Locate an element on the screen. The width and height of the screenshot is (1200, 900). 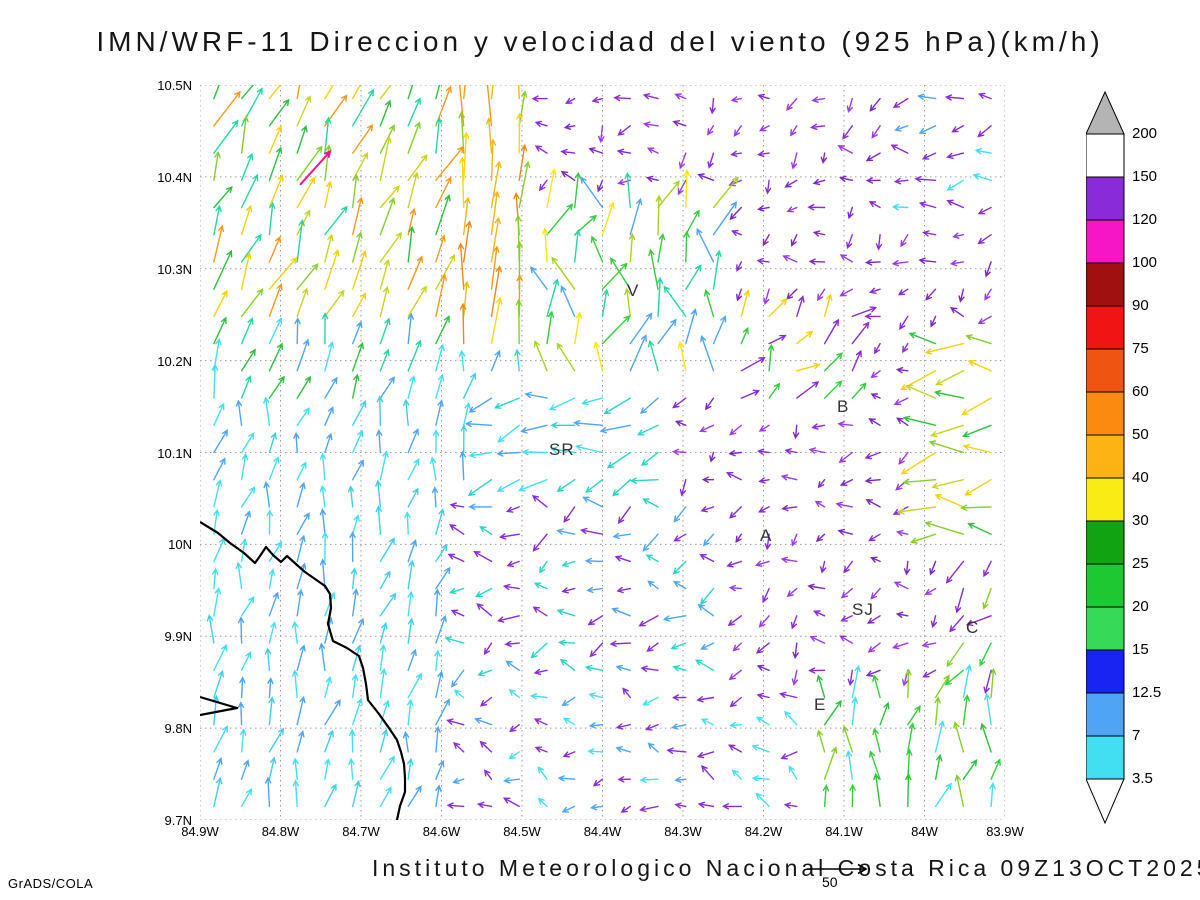
x-axis-tick-label: 84W is located at coordinates (924, 831).